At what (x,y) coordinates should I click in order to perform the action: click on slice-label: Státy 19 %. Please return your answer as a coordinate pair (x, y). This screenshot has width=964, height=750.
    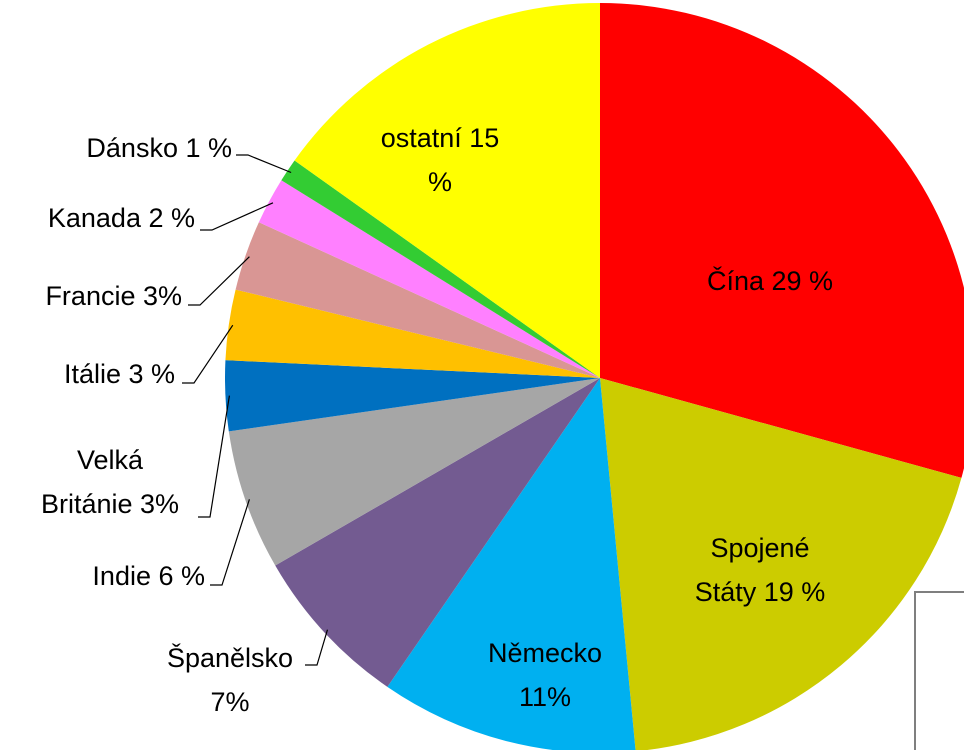
    Looking at the image, I should click on (760, 592).